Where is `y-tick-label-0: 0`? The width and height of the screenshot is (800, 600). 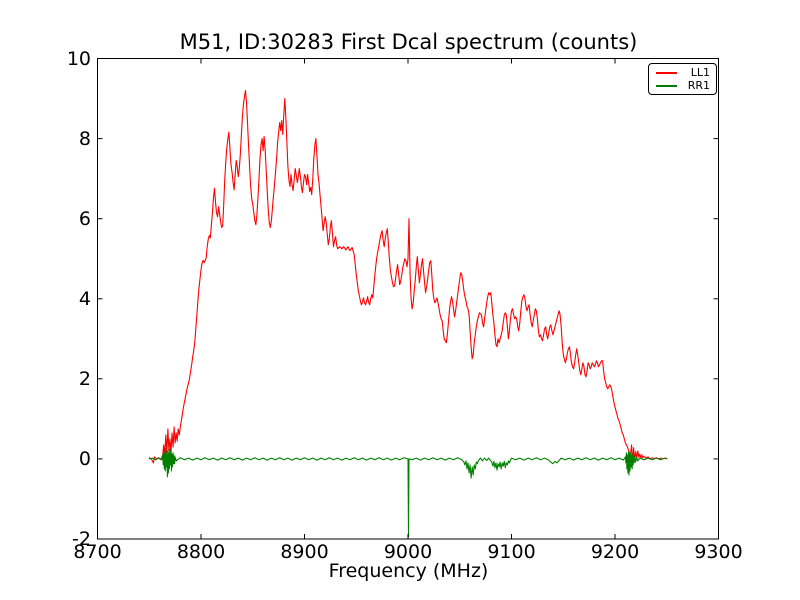 y-tick-label-0: 0 is located at coordinates (84, 458).